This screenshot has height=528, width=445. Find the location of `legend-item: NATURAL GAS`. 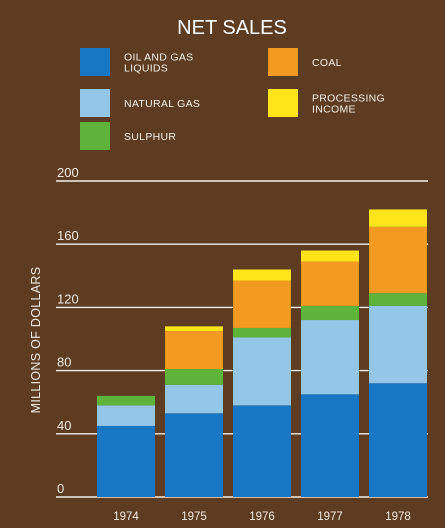

legend-item: NATURAL GAS is located at coordinates (140, 103).